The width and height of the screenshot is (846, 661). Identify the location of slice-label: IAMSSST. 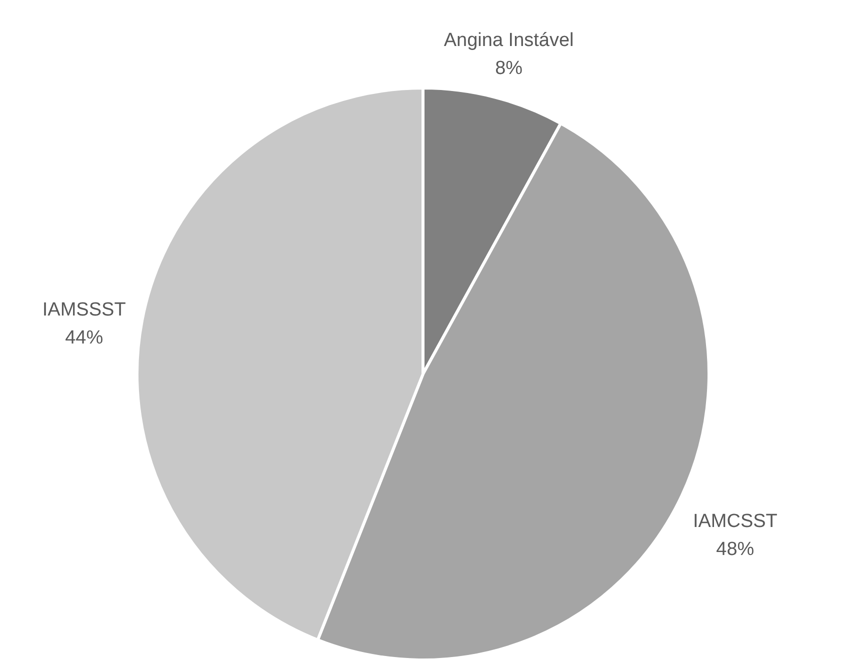
(84, 309).